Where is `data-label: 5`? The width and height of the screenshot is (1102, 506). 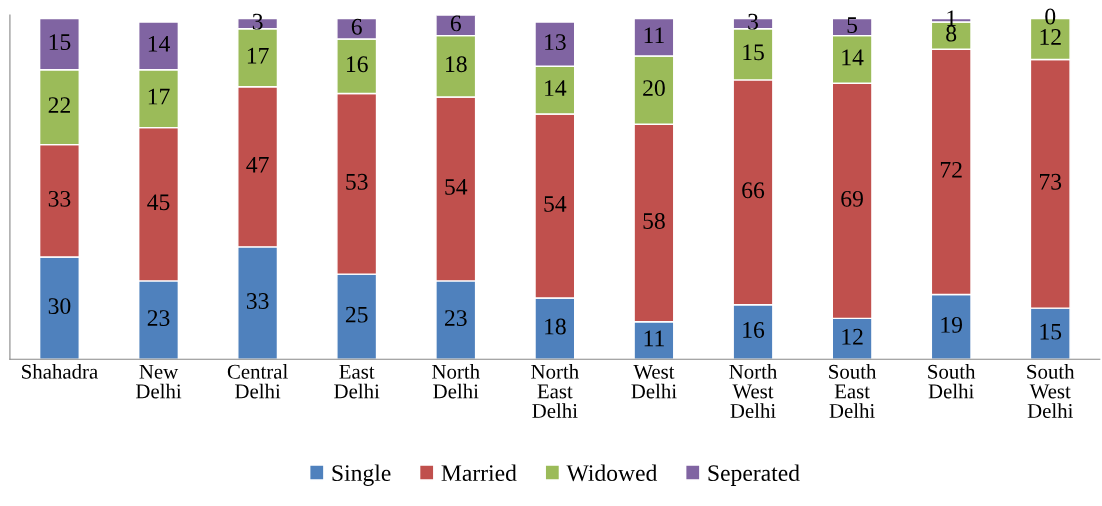
data-label: 5 is located at coordinates (852, 25).